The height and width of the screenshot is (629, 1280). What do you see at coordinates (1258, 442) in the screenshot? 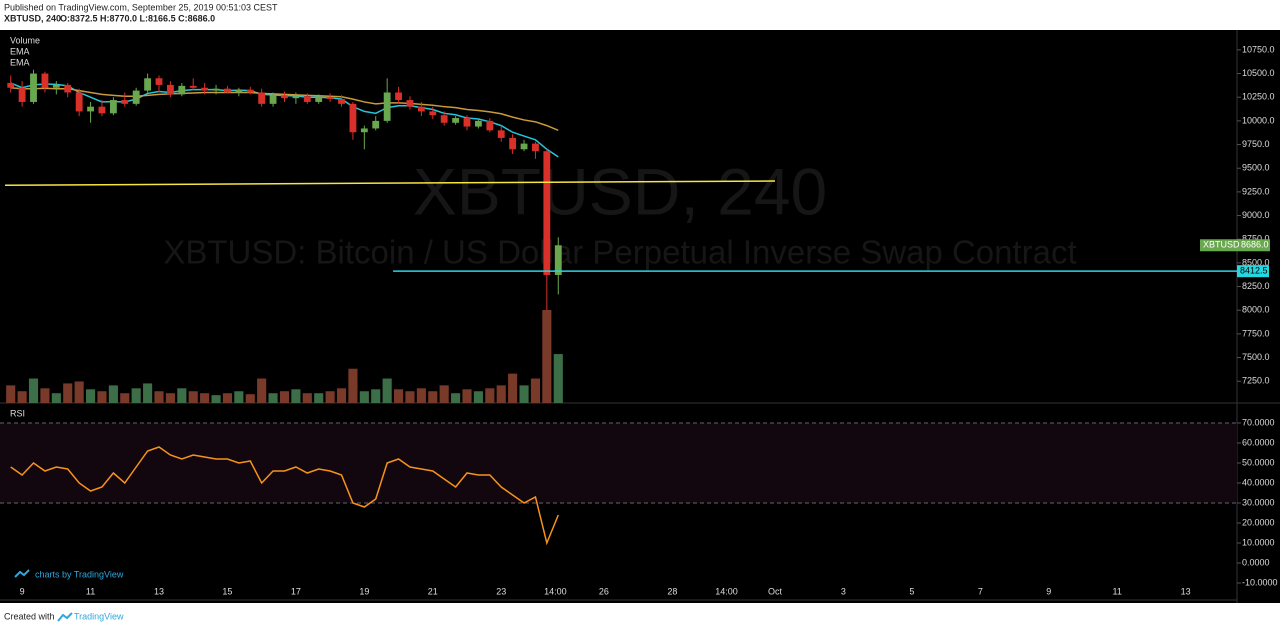
I see `y-tick-label: 60.0000` at bounding box center [1258, 442].